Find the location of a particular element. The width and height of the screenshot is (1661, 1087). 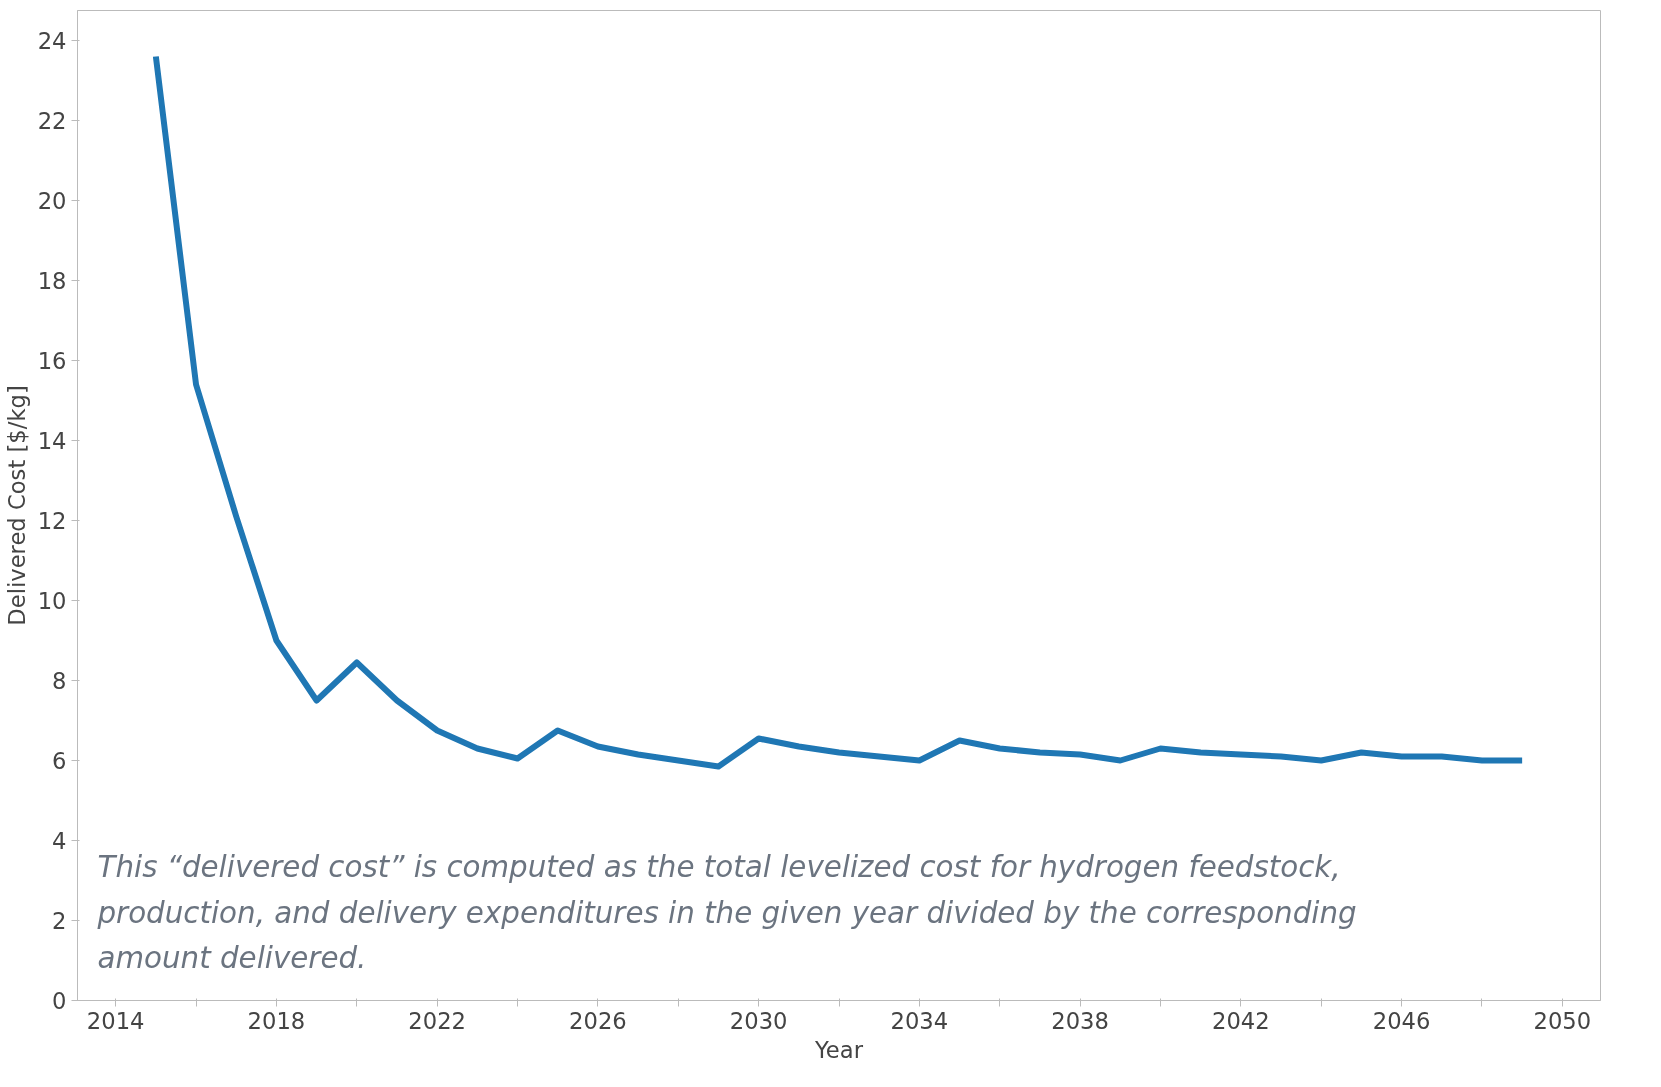

x-tick-label: 2030 is located at coordinates (758, 1020).